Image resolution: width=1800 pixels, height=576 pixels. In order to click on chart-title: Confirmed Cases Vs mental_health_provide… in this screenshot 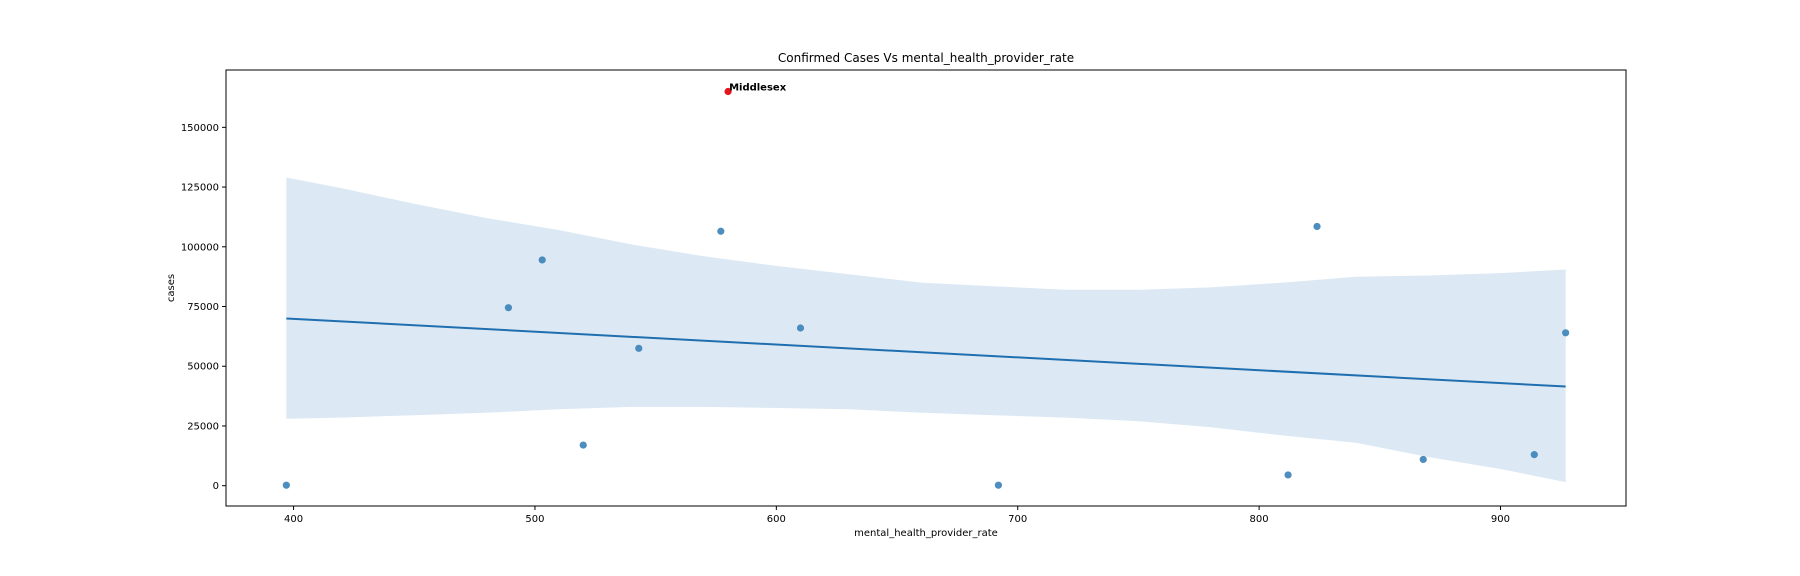, I will do `click(926, 58)`.